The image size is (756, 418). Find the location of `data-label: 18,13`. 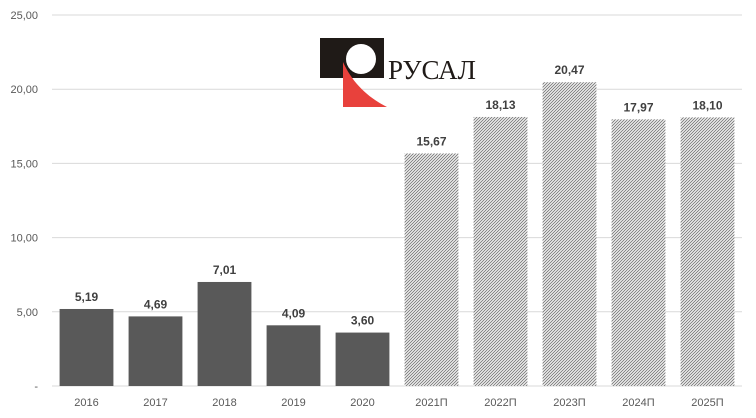

data-label: 18,13 is located at coordinates (500, 105).